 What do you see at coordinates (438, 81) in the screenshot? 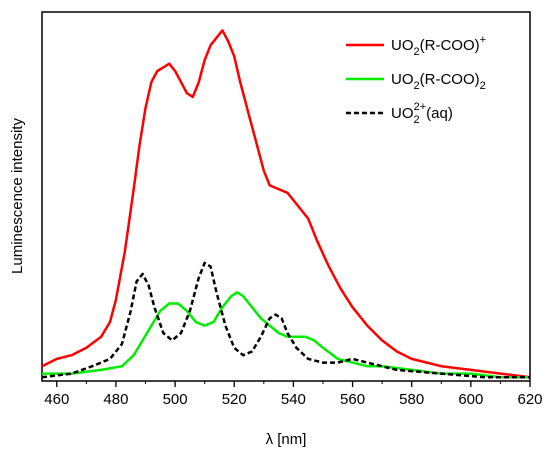
I see `legend-label-2: UO2(R-COO)2` at bounding box center [438, 81].